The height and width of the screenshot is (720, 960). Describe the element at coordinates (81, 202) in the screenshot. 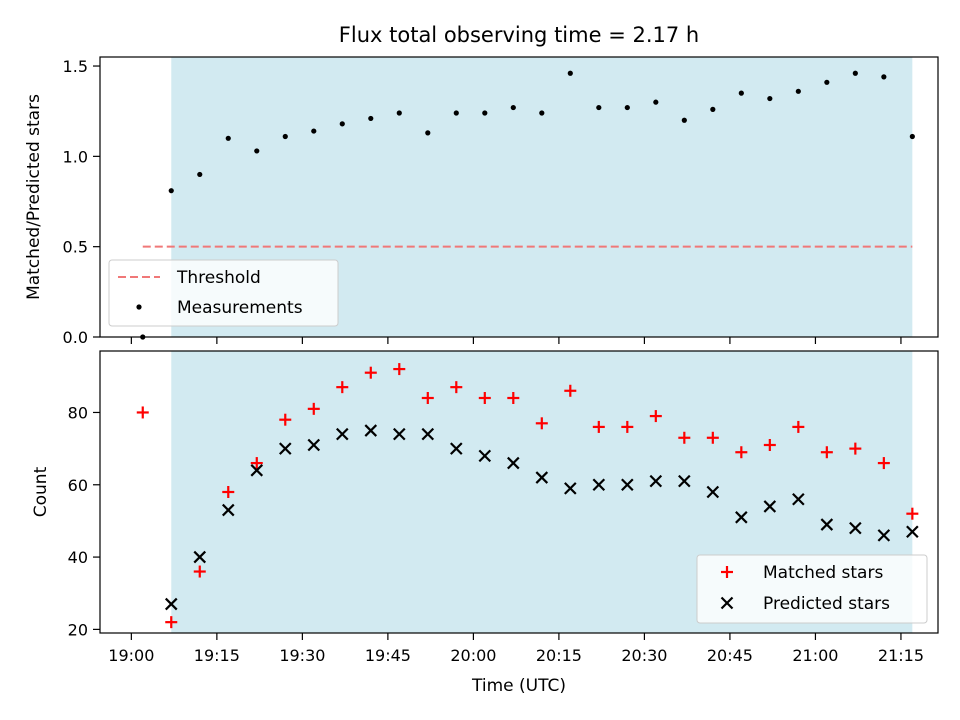

I see `top-y-ticks: 0.0 0.5 1.0 1.5` at that location.